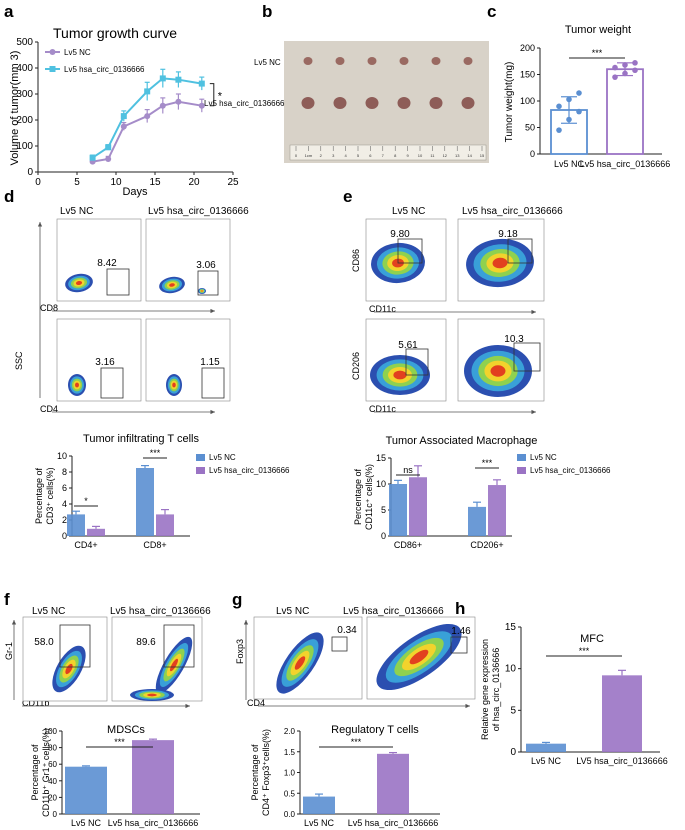  Describe the element at coordinates (469, 155) in the screenshot. I see `ruler-tick-label: 14` at that location.